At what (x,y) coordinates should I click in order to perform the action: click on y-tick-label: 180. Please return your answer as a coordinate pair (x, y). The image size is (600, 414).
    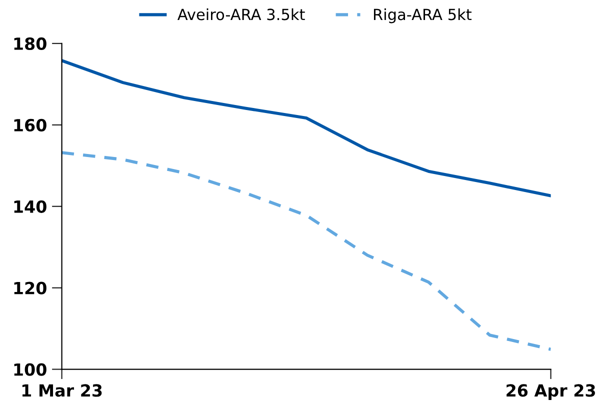
    Looking at the image, I should click on (30, 43).